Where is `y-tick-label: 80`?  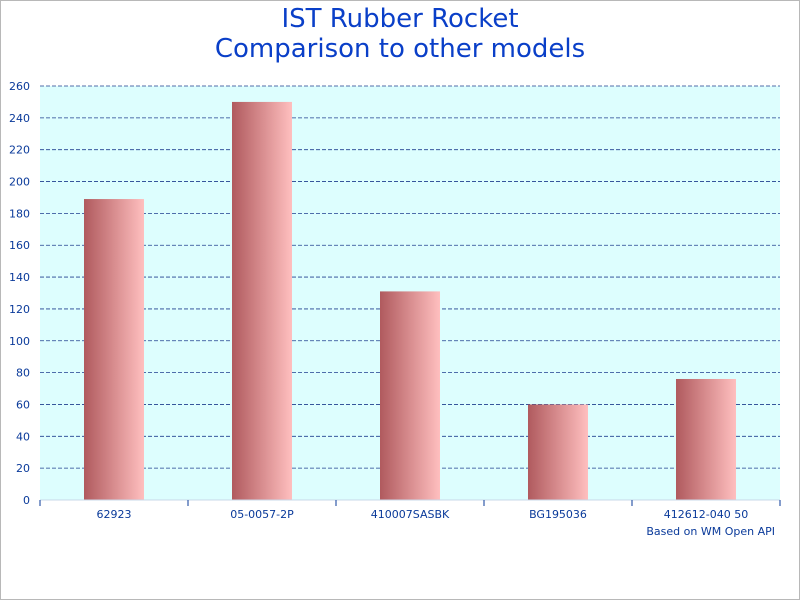
y-tick-label: 80 is located at coordinates (23, 373).